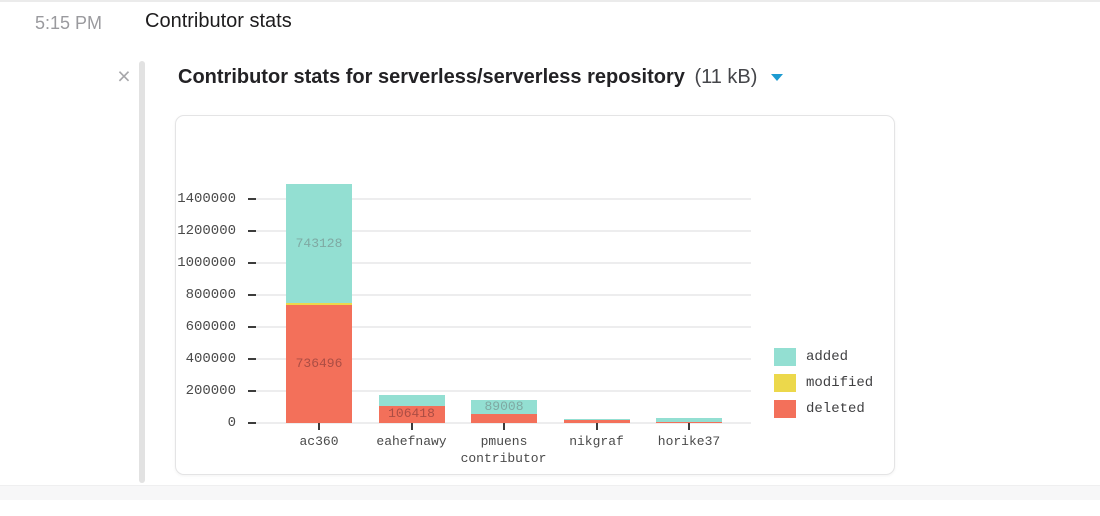 The height and width of the screenshot is (516, 1100). Describe the element at coordinates (69, 23) in the screenshot. I see `message-timestamp: 5:15 PM` at that location.